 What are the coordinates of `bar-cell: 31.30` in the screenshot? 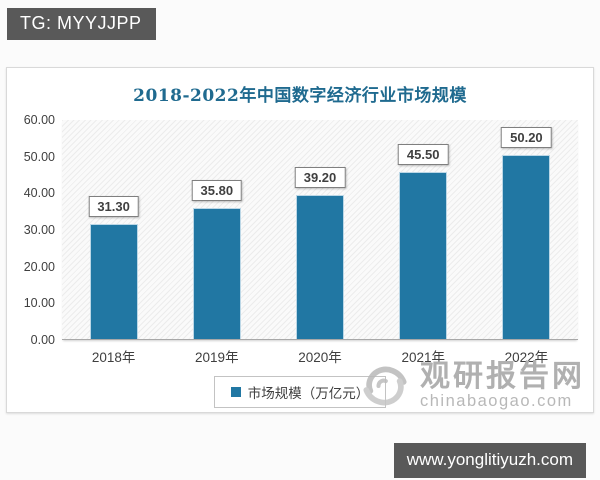 It's located at (113, 229).